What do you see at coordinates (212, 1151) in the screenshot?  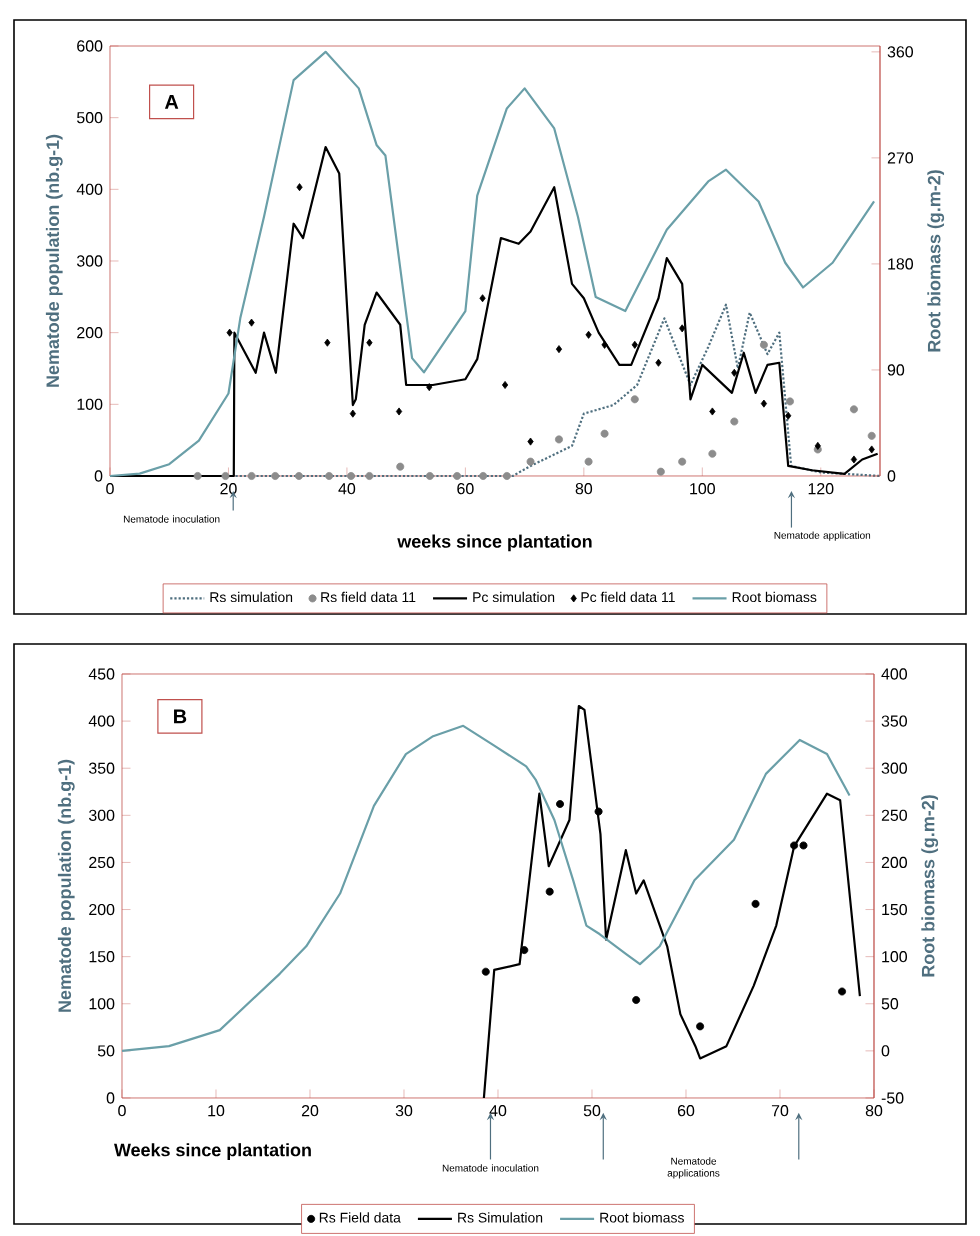 I see `x-axis-title: Weeks since plantation` at bounding box center [212, 1151].